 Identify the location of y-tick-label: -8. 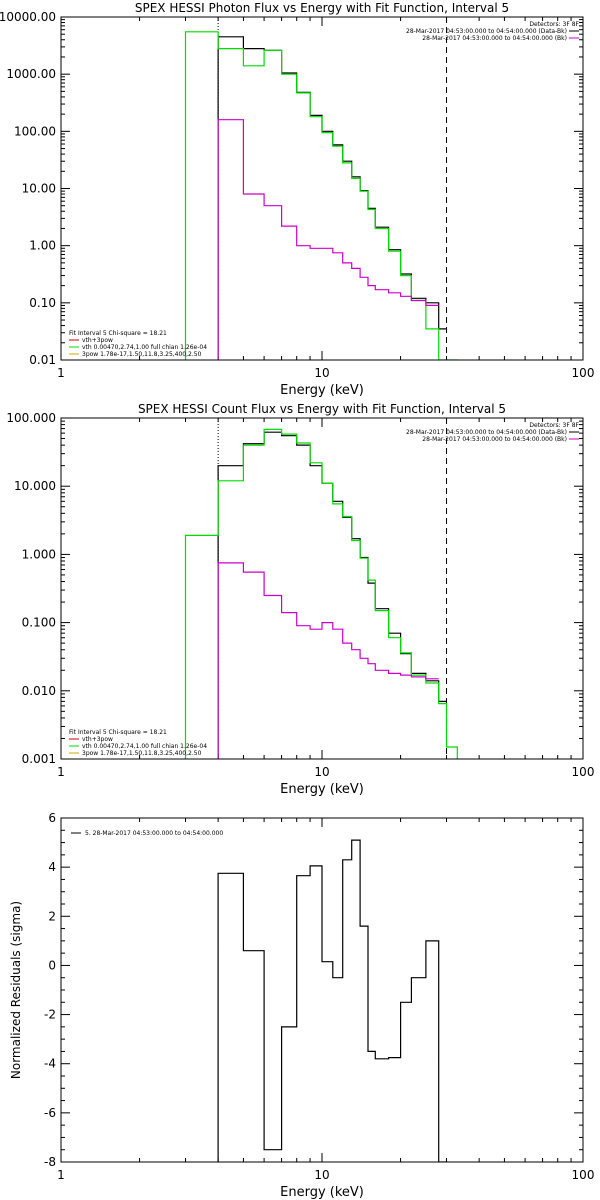
(50, 1162).